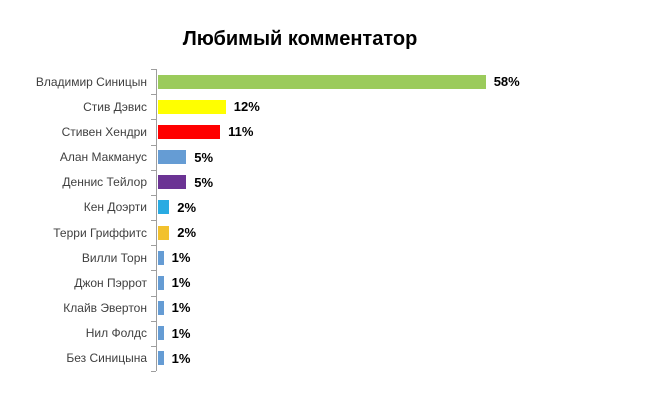 This screenshot has width=652, height=407. What do you see at coordinates (324, 106) in the screenshot?
I see `bar-row: Стив Дэвис 12%` at bounding box center [324, 106].